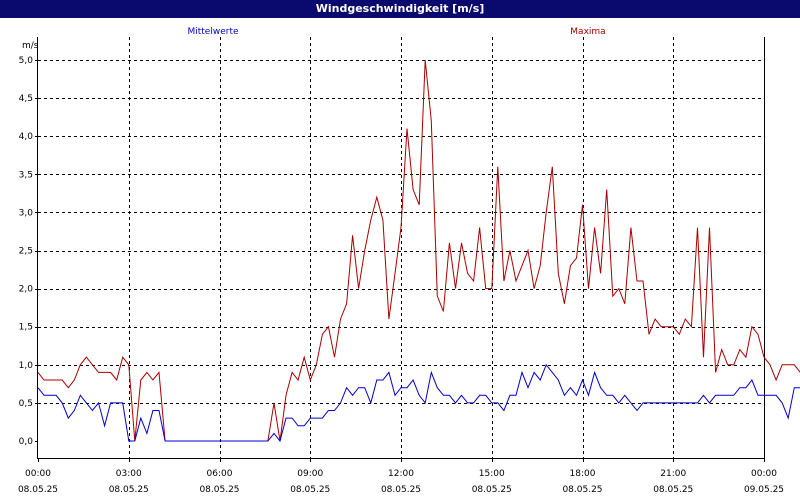 The width and height of the screenshot is (800, 500). Describe the element at coordinates (26, 175) in the screenshot. I see `y-tick-label: 3,5` at that location.